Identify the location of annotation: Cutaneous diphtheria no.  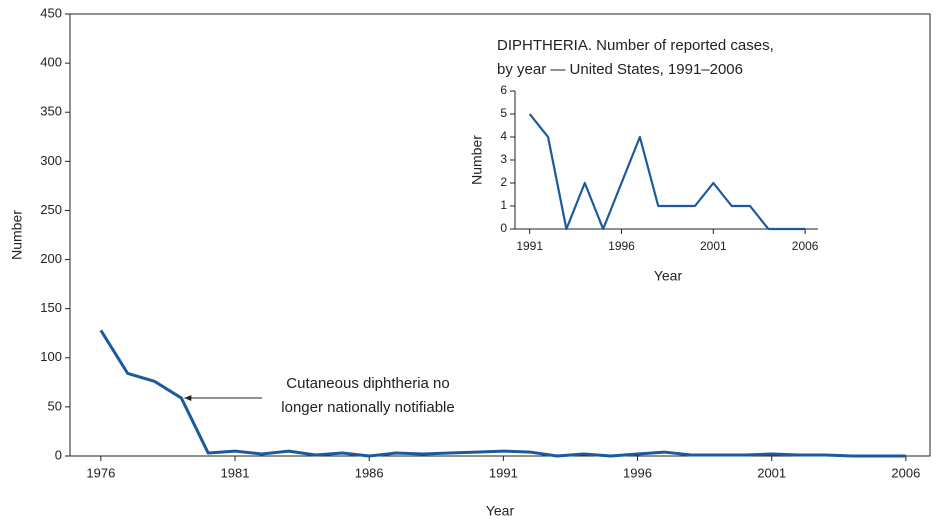
(367, 383).